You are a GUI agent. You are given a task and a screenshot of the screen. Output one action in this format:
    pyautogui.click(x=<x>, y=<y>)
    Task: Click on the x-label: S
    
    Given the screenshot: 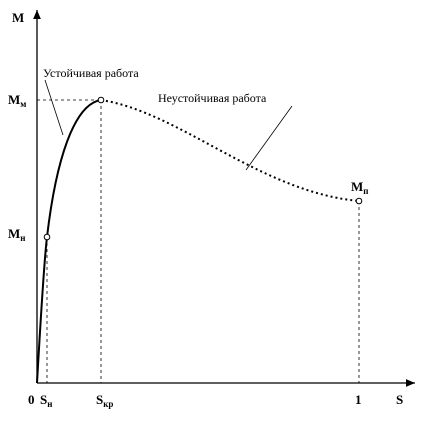 What is the action you would take?
    pyautogui.click(x=399, y=399)
    